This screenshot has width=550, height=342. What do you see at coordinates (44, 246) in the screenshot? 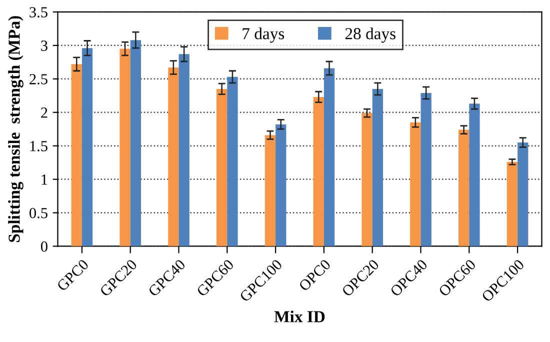
I see `y-tick-label: 0` at bounding box center [44, 246].